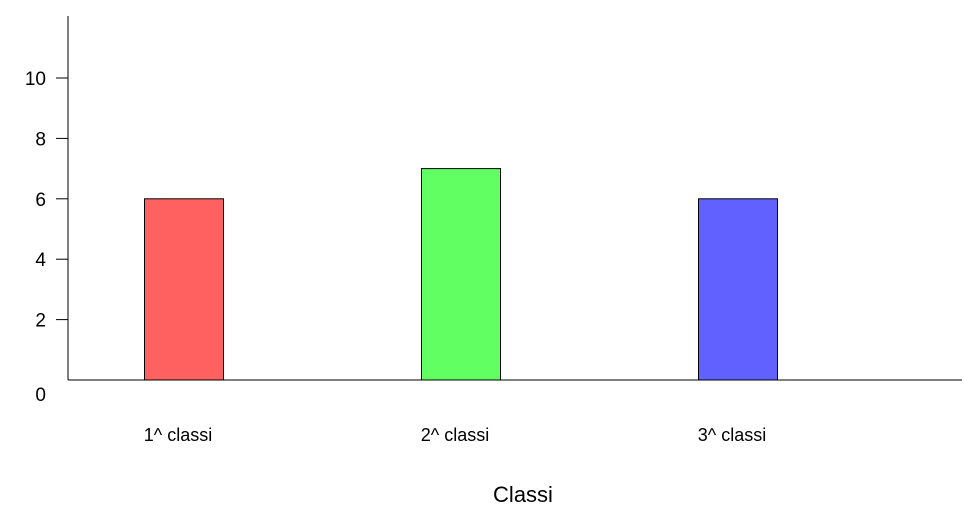  What do you see at coordinates (40, 395) in the screenshot?
I see `y-tick-label: 0` at bounding box center [40, 395].